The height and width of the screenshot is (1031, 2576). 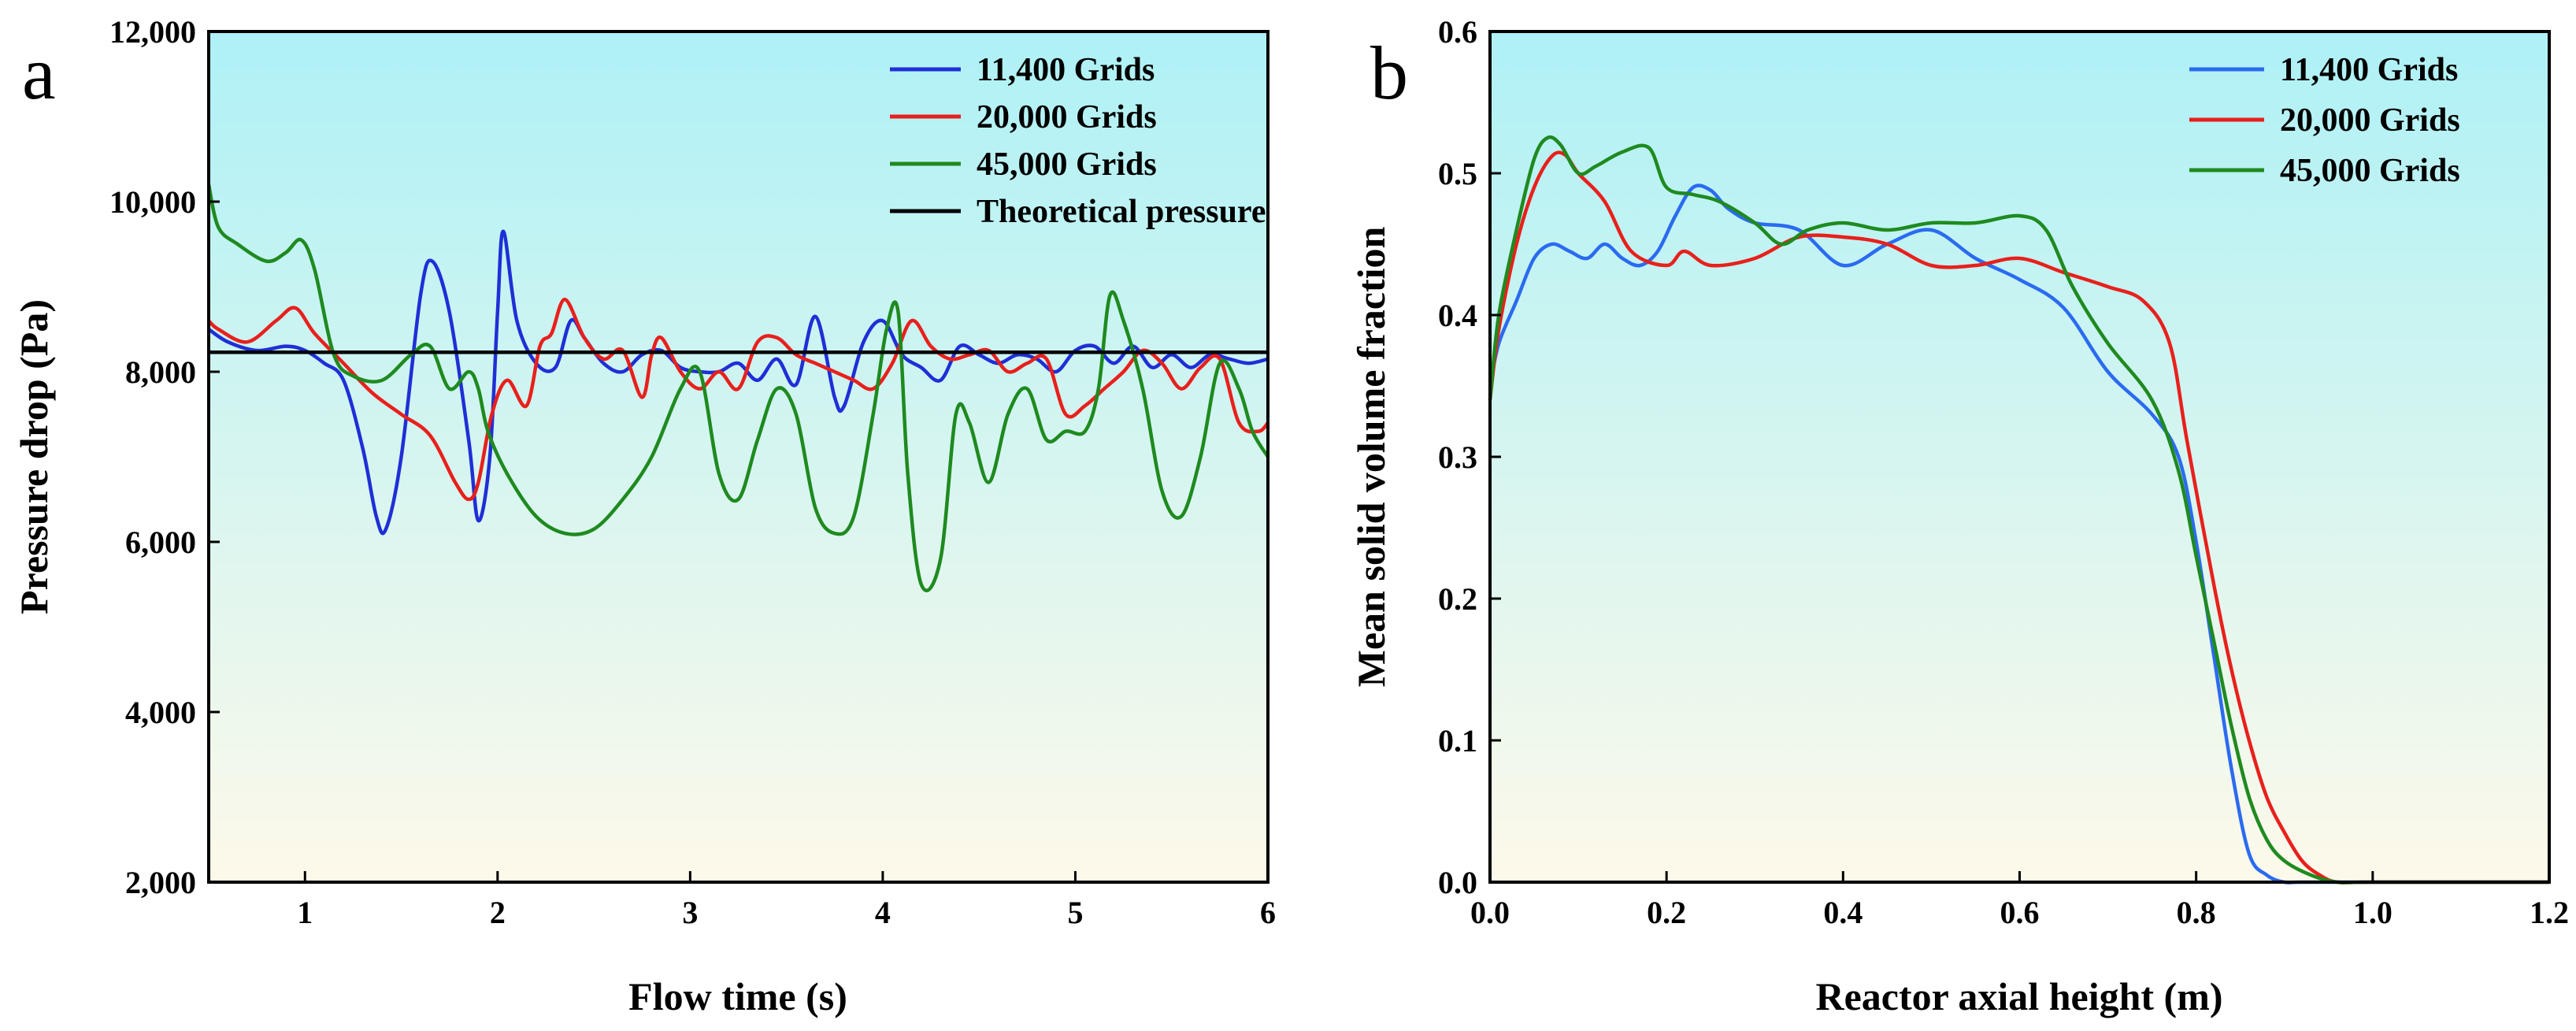 I want to click on y-tick-label: 0.6, so click(x=1457, y=32).